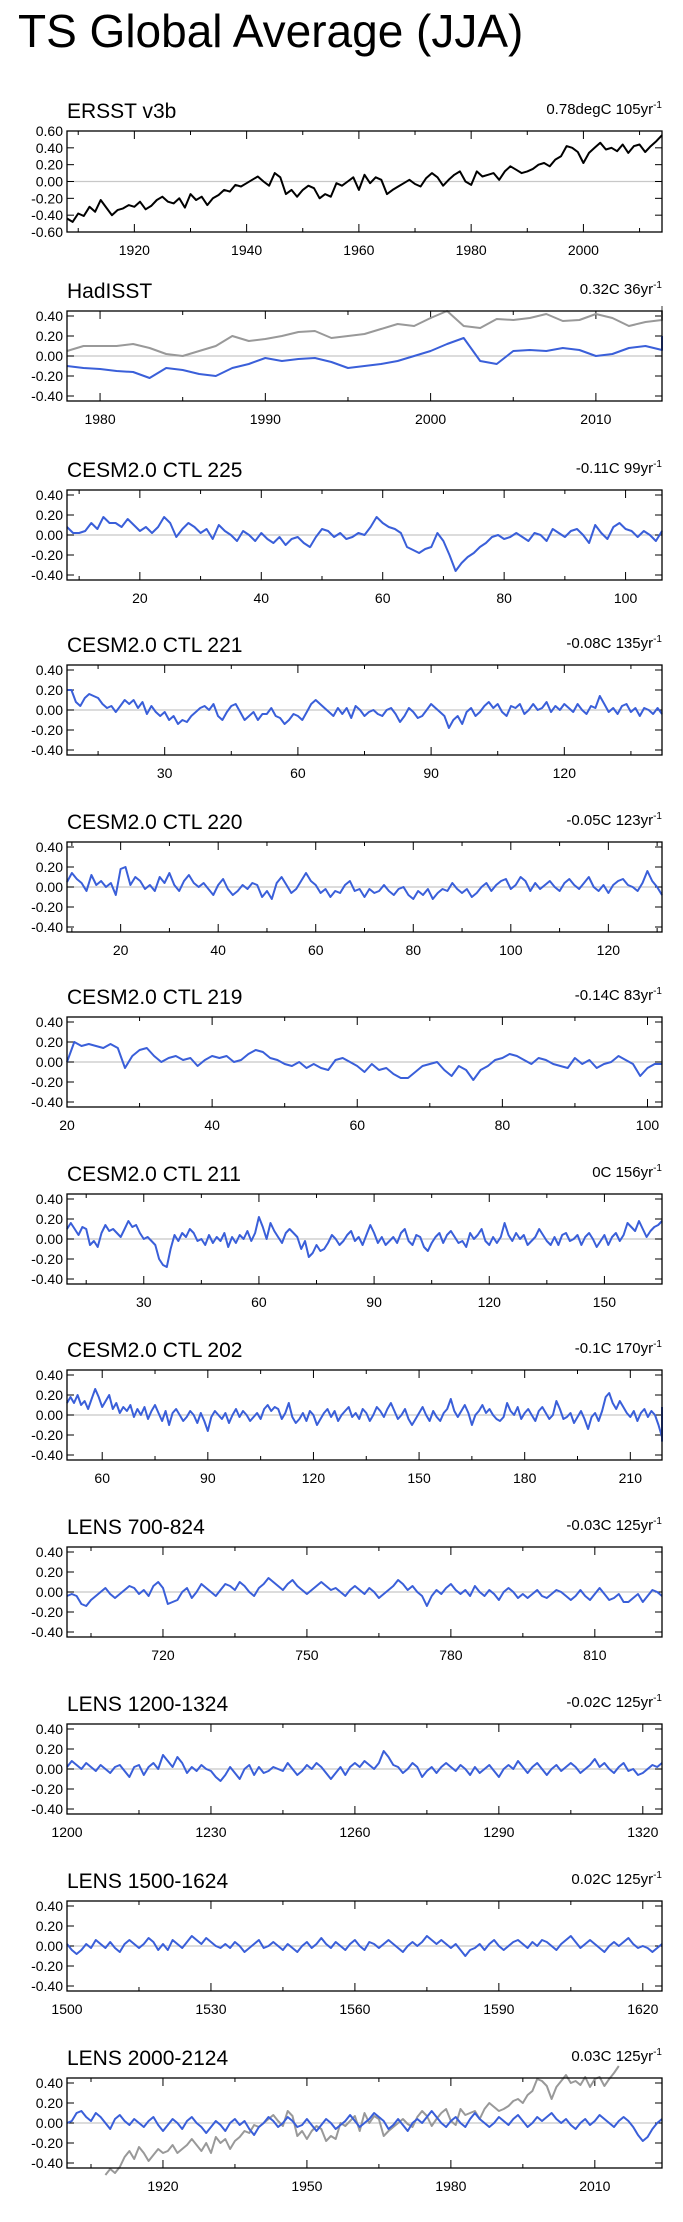 This screenshot has width=683, height=2222. Describe the element at coordinates (616, 2056) in the screenshot. I see `panel-trend-note: 0.03C 125yr-1` at that location.